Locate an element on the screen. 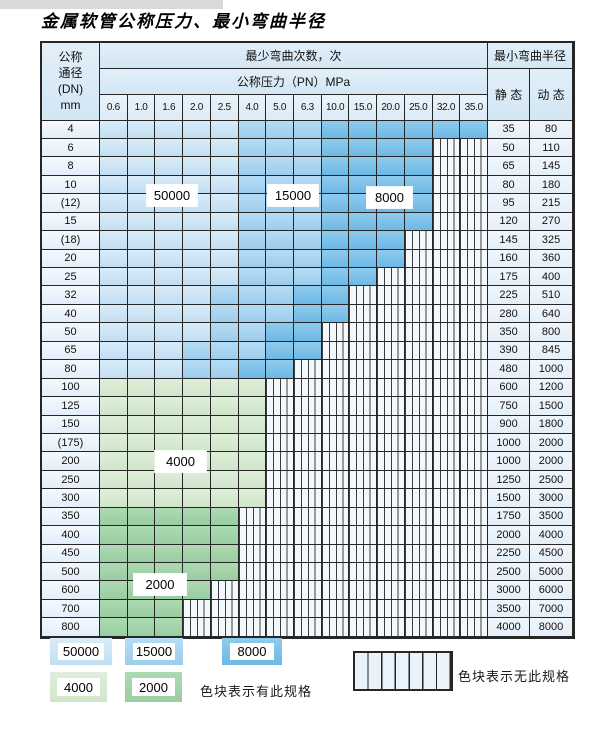 The height and width of the screenshot is (743, 600). pressure-column-header: 1.0 is located at coordinates (141, 107).